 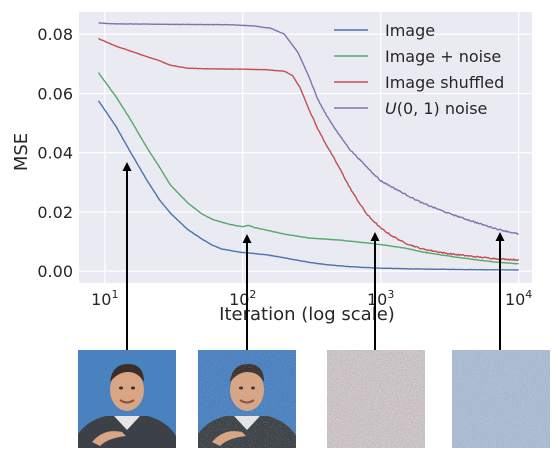 I want to click on x-tick-labels: 10¹ 10² 10³ 10⁴, so click(x=311, y=298).